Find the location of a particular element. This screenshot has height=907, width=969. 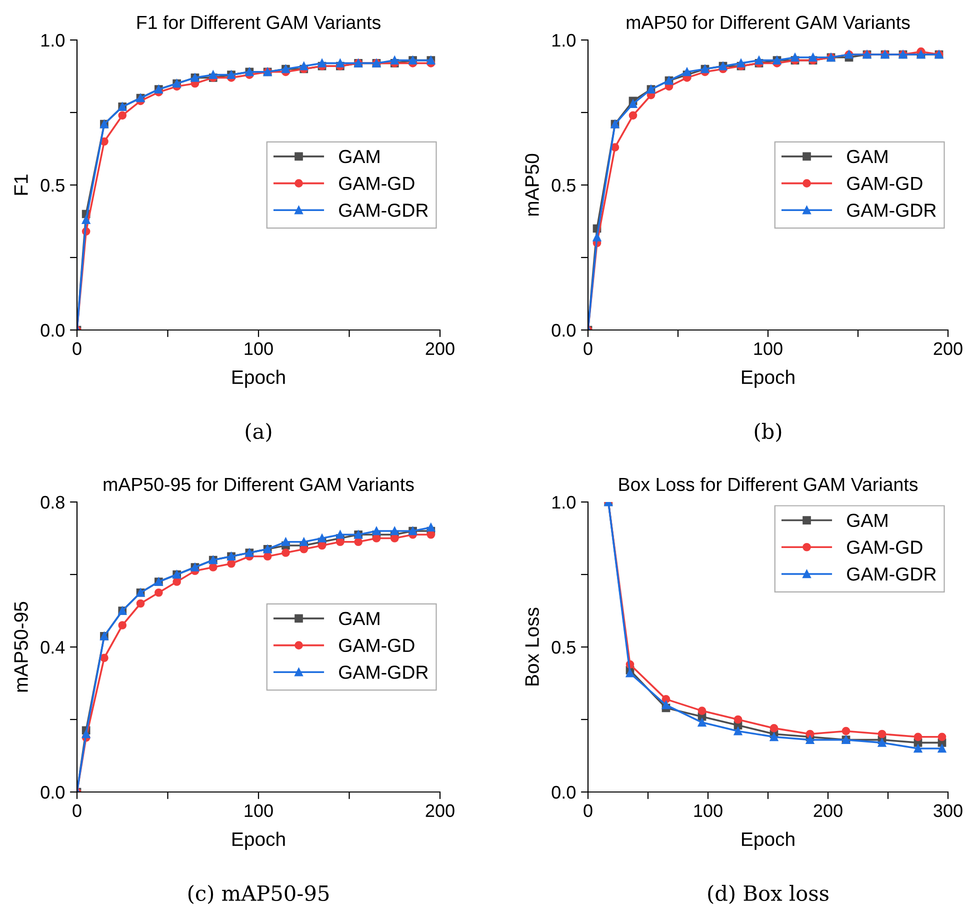

chart-title: F1 for Different GAM Variants is located at coordinates (258, 22).